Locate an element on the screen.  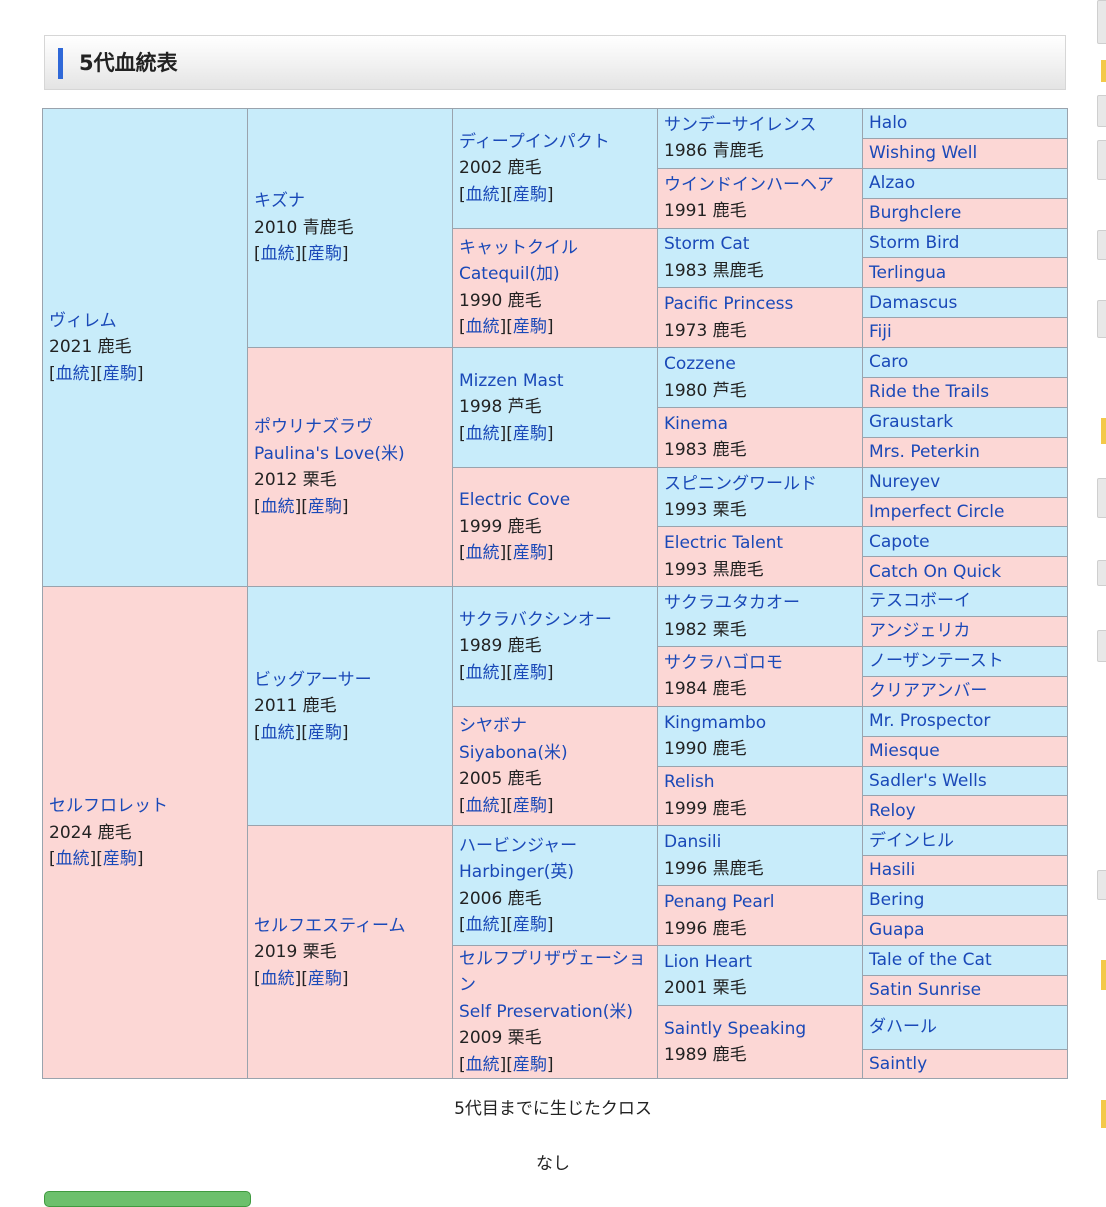
horse-name-link: Caro is located at coordinates (889, 362).